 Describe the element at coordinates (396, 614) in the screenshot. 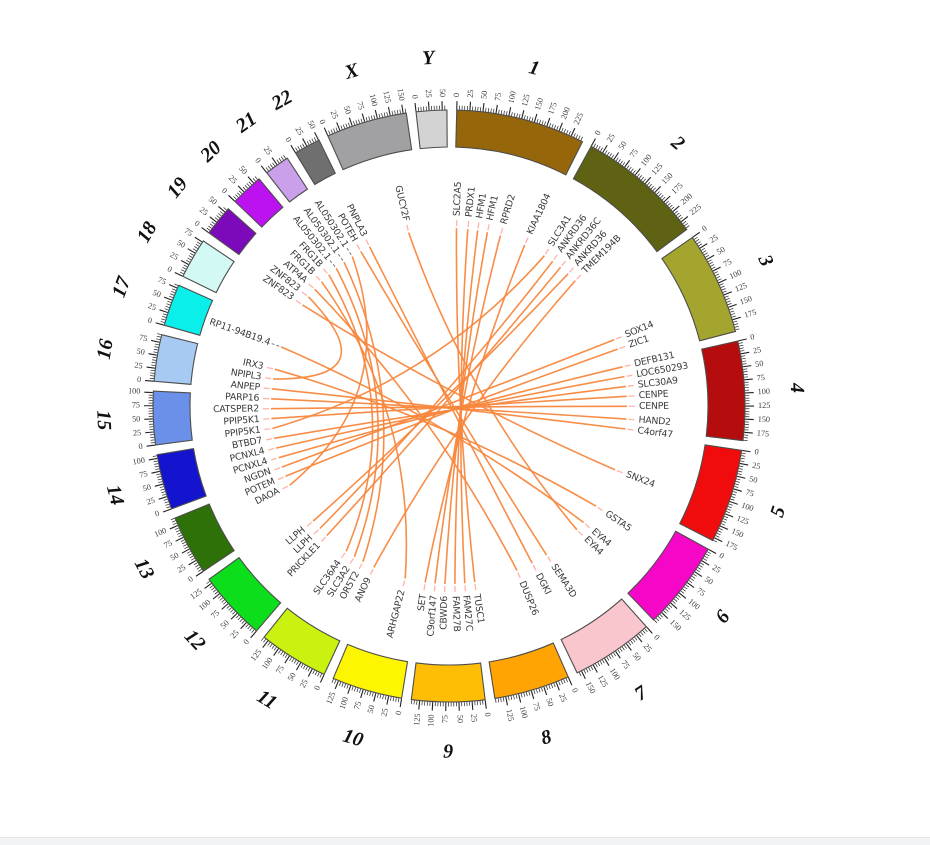

I see `gene-label: ARHGAP22` at that location.